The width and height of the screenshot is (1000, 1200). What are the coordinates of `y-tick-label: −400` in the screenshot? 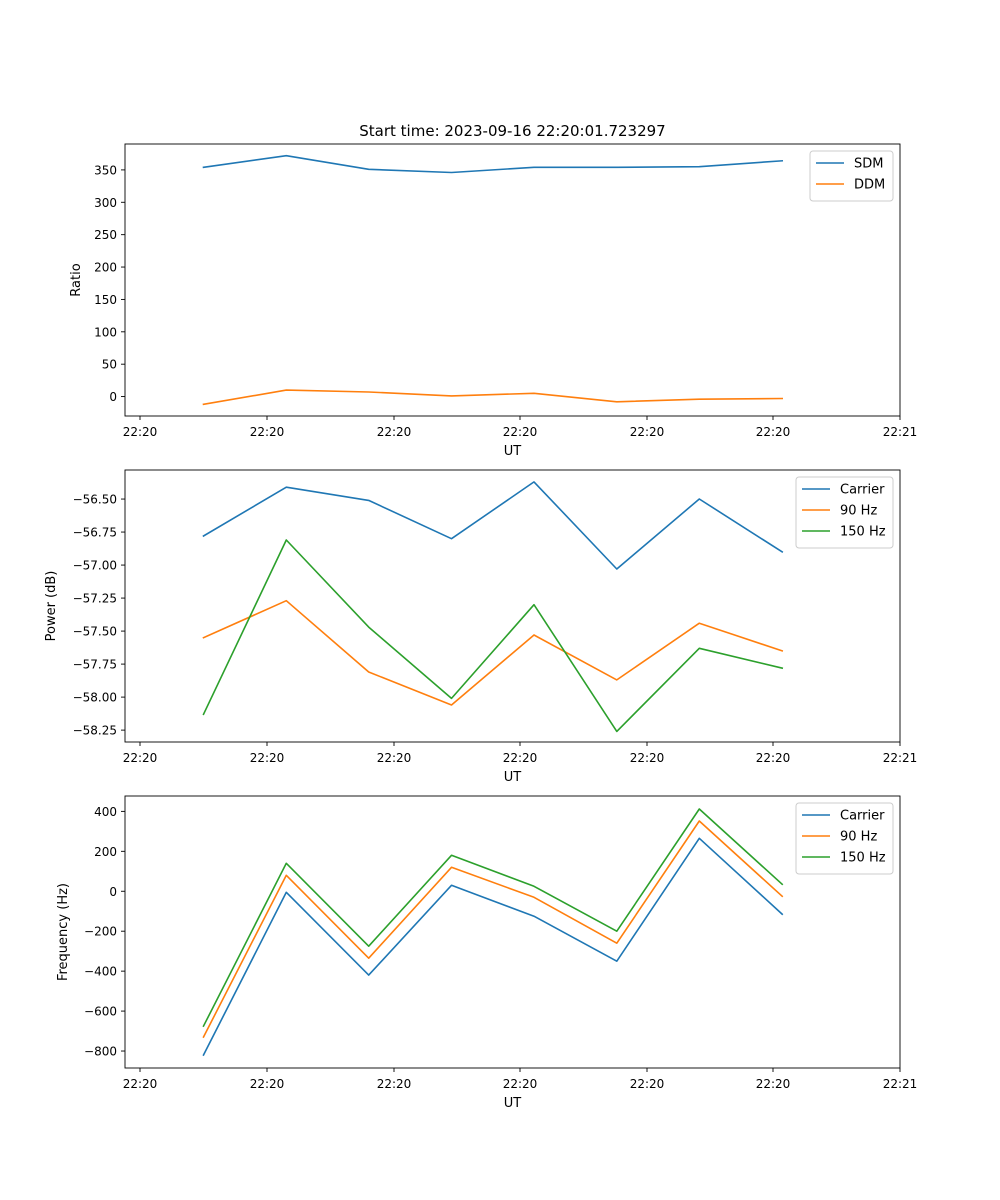 It's located at (100, 972).